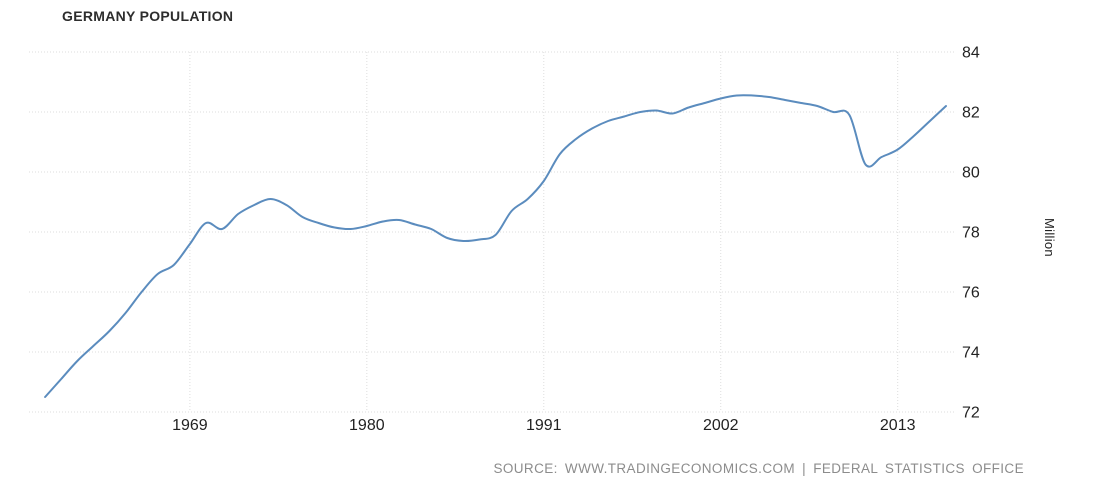 The image size is (1114, 495). I want to click on y-axis-tick-label: 82, so click(971, 113).